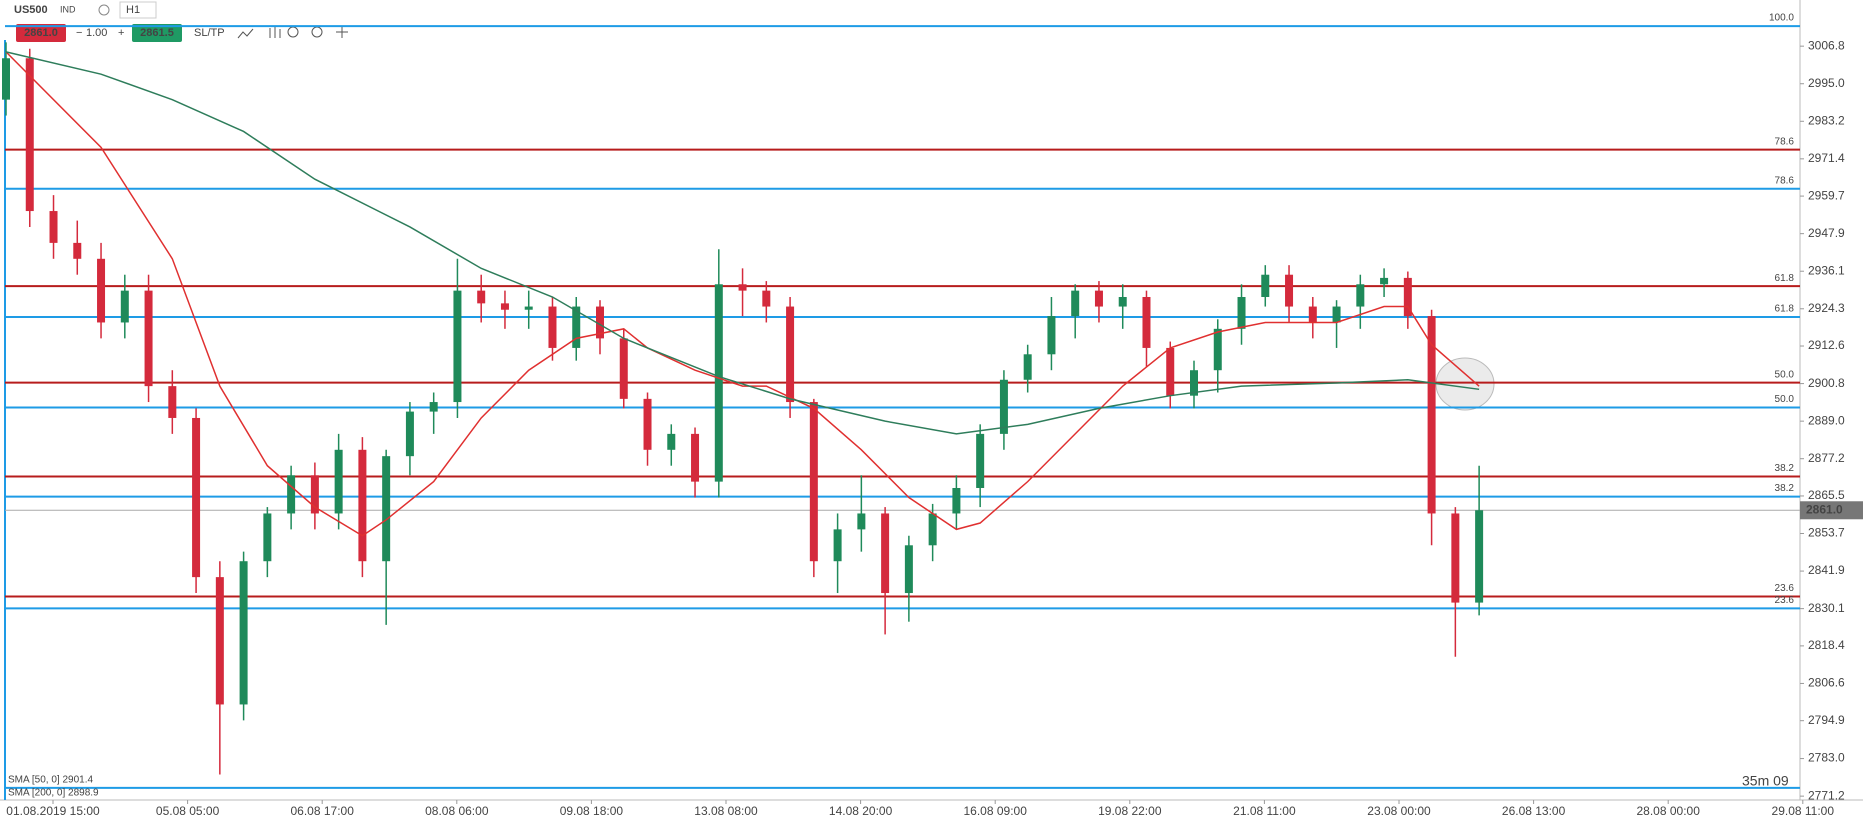 The width and height of the screenshot is (1863, 825). What do you see at coordinates (1826, 495) in the screenshot?
I see `y-tick-label: 2865.5` at bounding box center [1826, 495].